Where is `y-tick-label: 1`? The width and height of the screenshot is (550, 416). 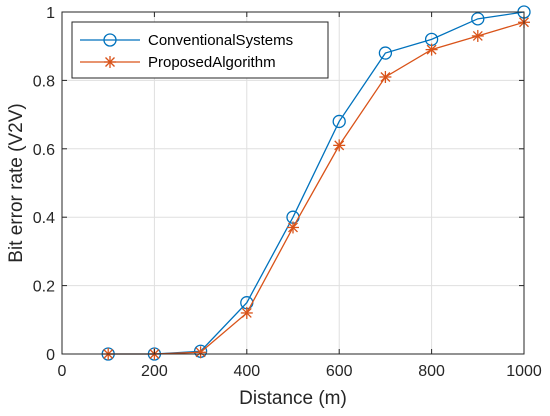
y-tick-label: 1 is located at coordinates (50, 13).